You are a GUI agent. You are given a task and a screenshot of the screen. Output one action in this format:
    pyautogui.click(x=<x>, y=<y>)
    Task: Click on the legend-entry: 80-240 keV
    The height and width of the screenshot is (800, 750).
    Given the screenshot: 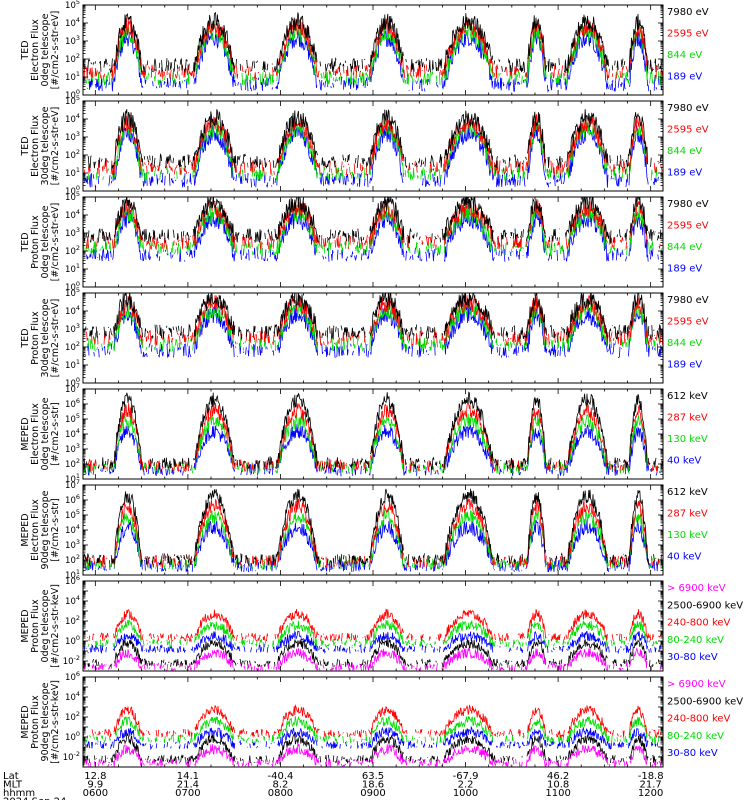 What is the action you would take?
    pyautogui.click(x=695, y=640)
    